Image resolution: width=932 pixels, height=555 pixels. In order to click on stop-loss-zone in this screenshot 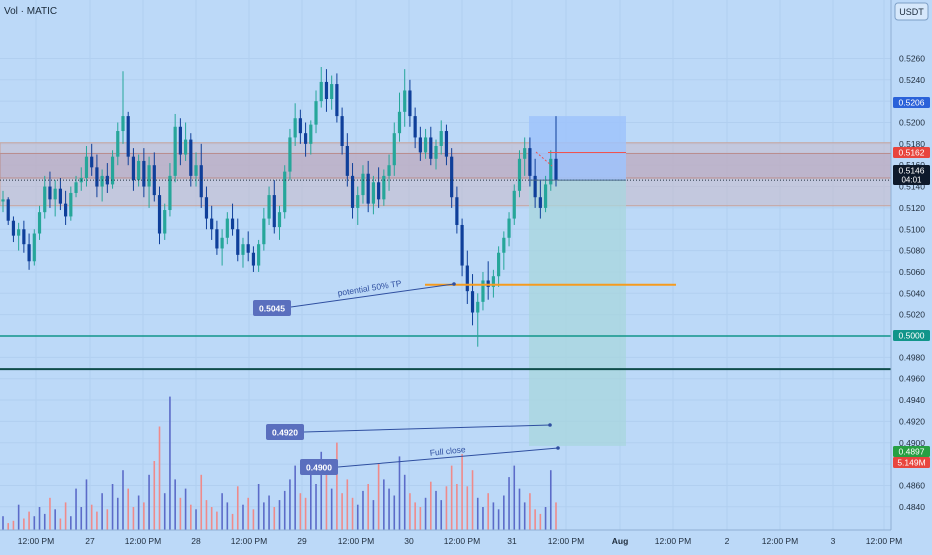, I will do `click(577, 148)`.